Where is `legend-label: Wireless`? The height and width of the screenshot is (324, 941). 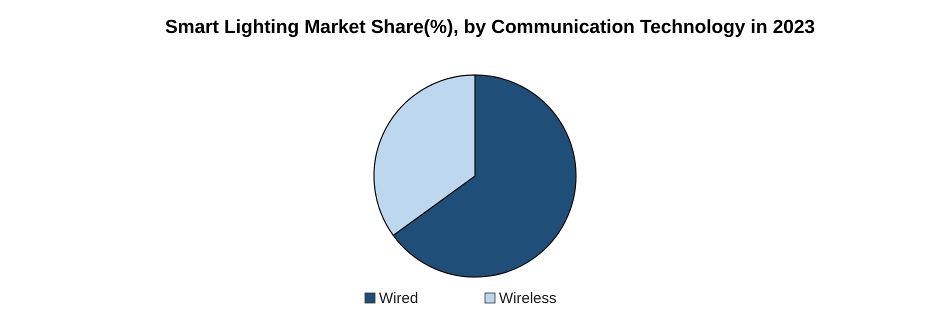 legend-label: Wireless is located at coordinates (528, 298).